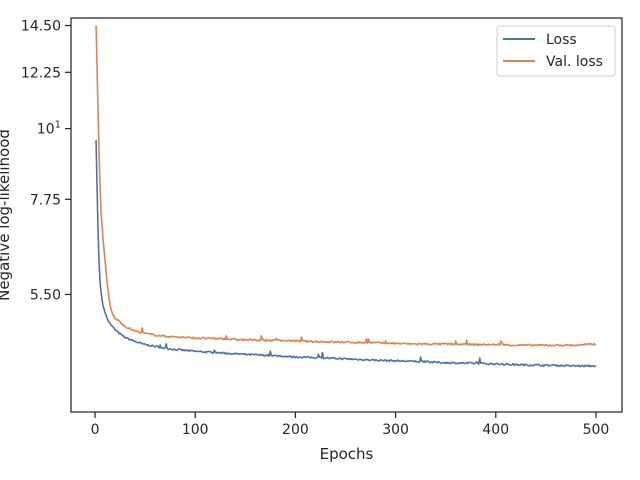 This screenshot has width=640, height=480. What do you see at coordinates (6, 215) in the screenshot?
I see `y-axis-label: Negative log-likelihood` at bounding box center [6, 215].